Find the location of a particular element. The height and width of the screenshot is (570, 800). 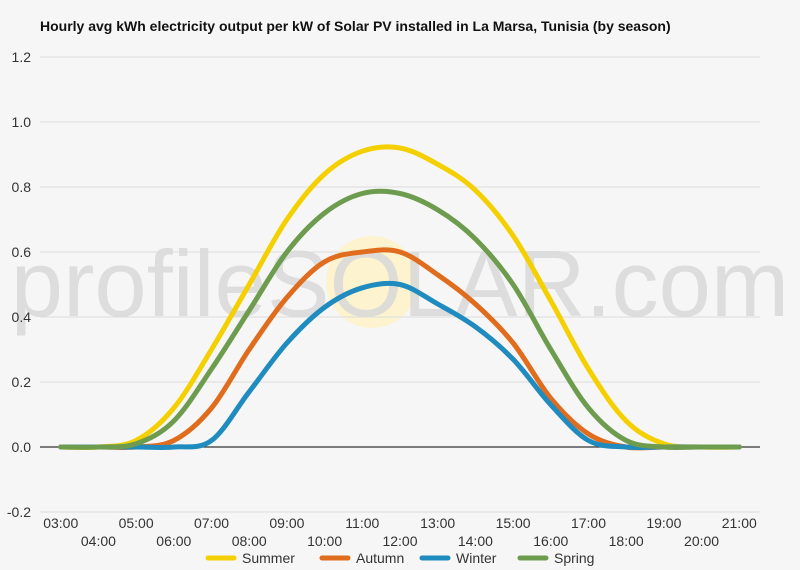

watermark-sun is located at coordinates (372, 282).